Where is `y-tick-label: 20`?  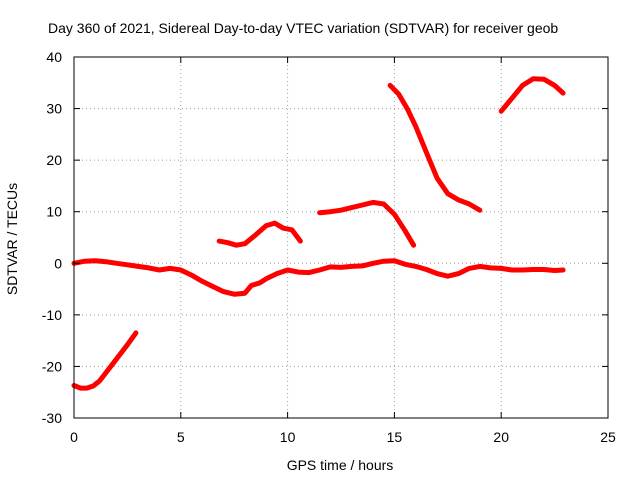
y-tick-label: 20 is located at coordinates (54, 160).